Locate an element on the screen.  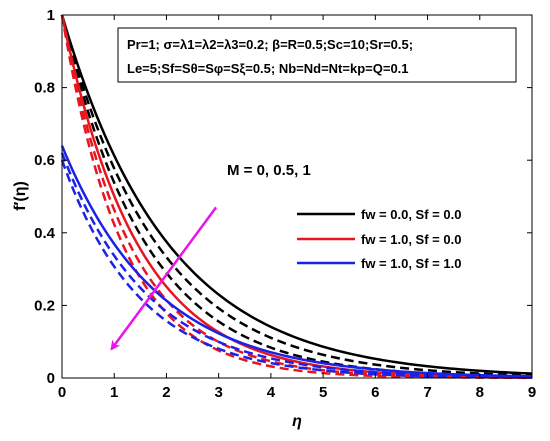
x-tick-label: 2 is located at coordinates (166, 392).